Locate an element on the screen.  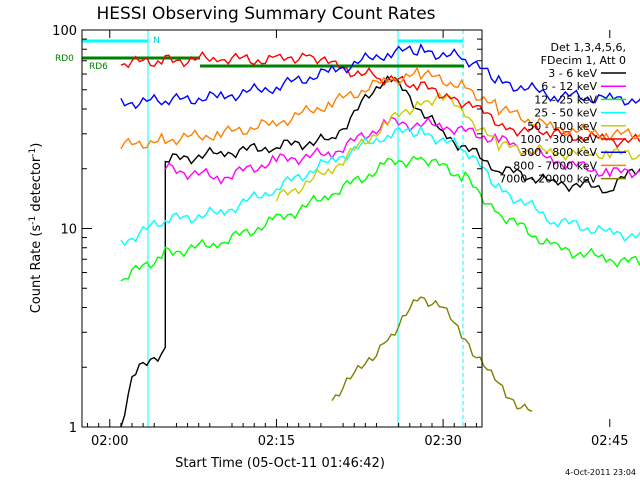
n-marker-label: N is located at coordinates (156, 41).